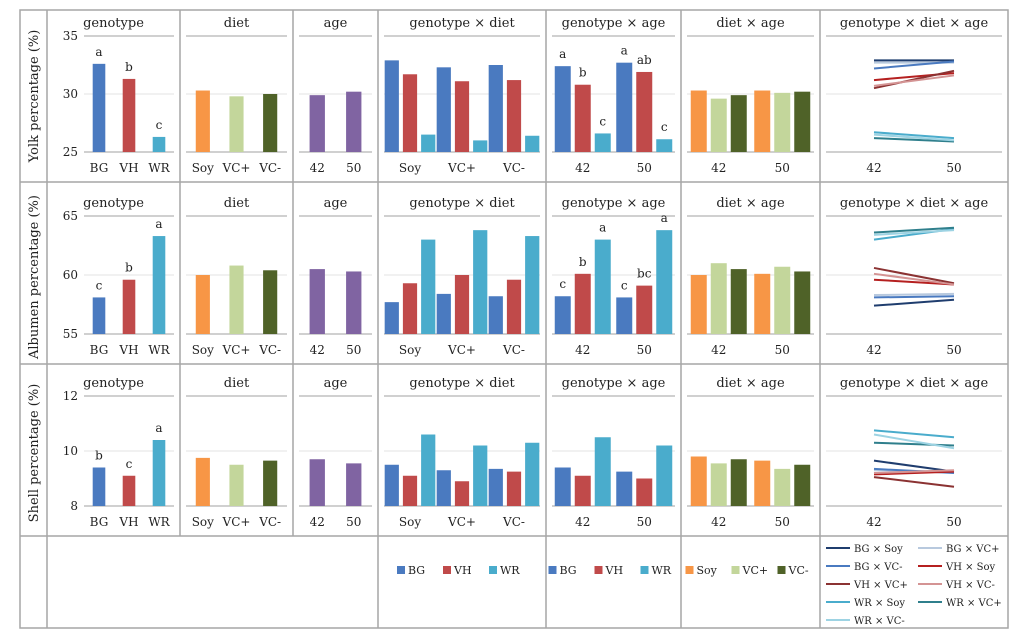 This screenshot has width=1024, height=641. I want to click on panel-title: genotype × age, so click(614, 203).